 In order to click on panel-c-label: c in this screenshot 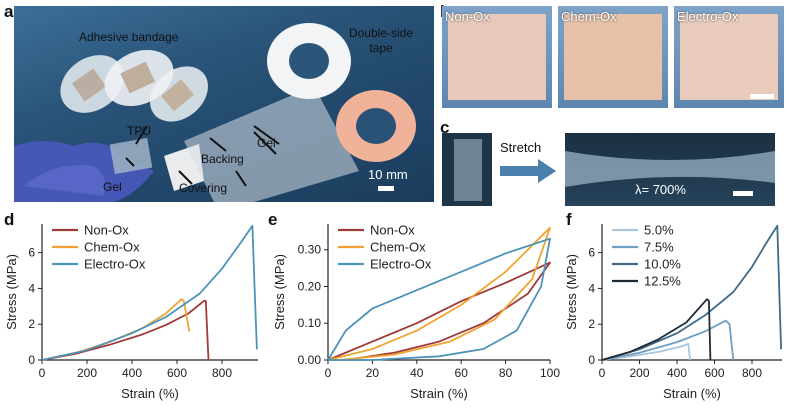, I will do `click(445, 127)`.